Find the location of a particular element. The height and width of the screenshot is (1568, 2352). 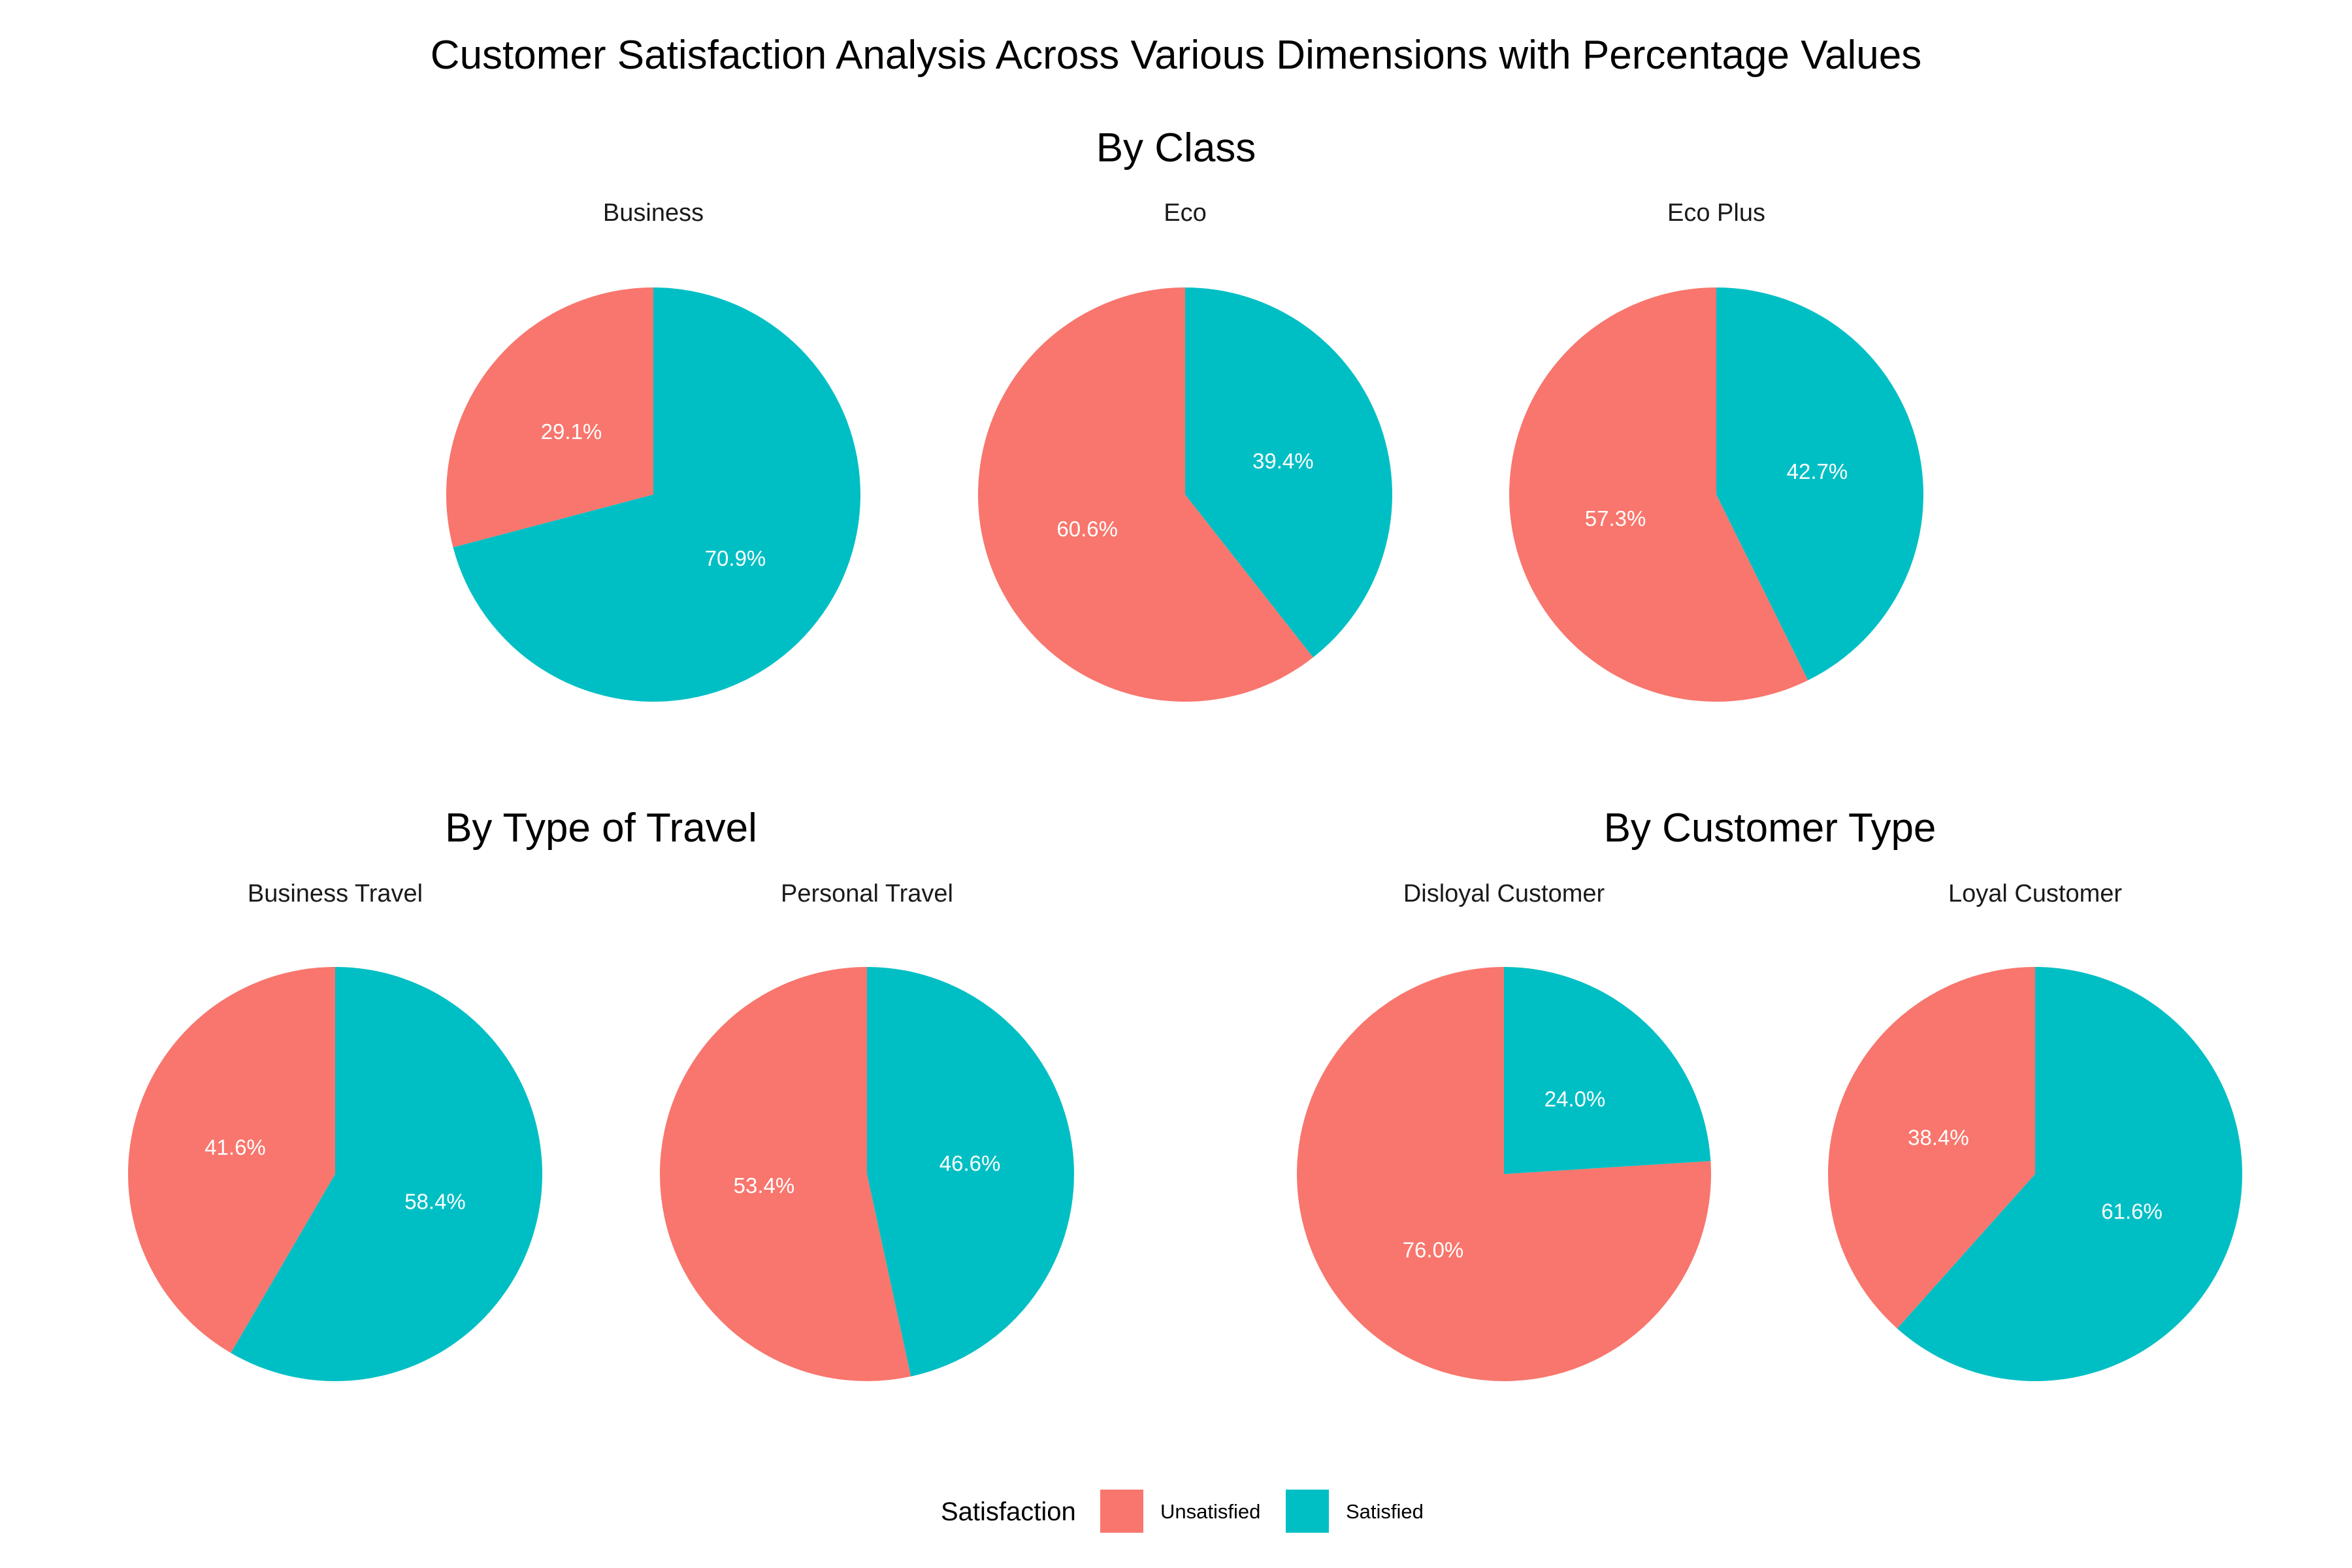

pie-panel-business-travel: Business Travel 41.6% 58.4% is located at coordinates (335, 1130).